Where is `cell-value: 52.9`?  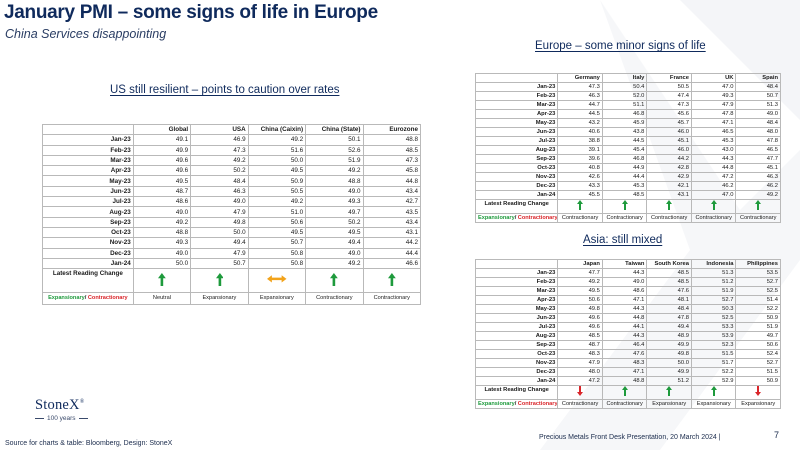
cell-value: 52.9 is located at coordinates (713, 381).